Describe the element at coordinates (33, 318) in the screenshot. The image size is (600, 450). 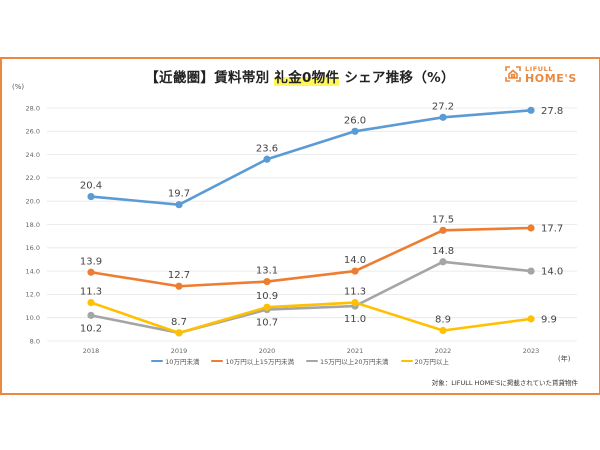
I see `y-tick-label: 10.0` at that location.